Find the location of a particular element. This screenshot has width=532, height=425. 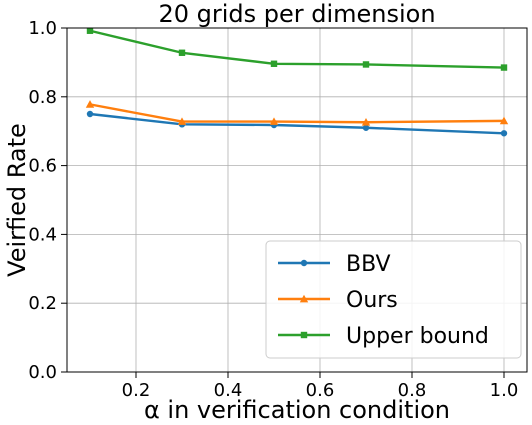

x-tick-label: 1.0 is located at coordinates (504, 390).